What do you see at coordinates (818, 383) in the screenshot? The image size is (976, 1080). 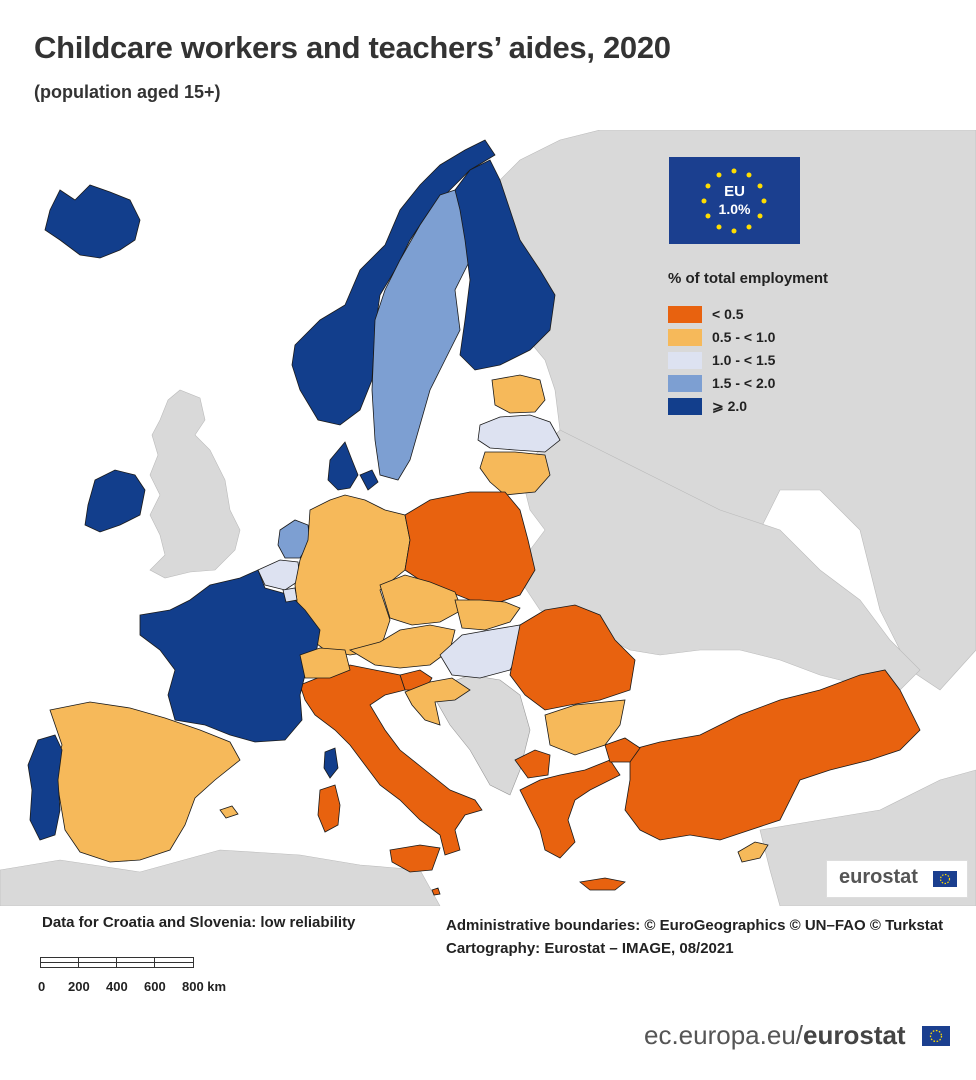 I see `legend-item: 1.5 - < 2.0` at bounding box center [818, 383].